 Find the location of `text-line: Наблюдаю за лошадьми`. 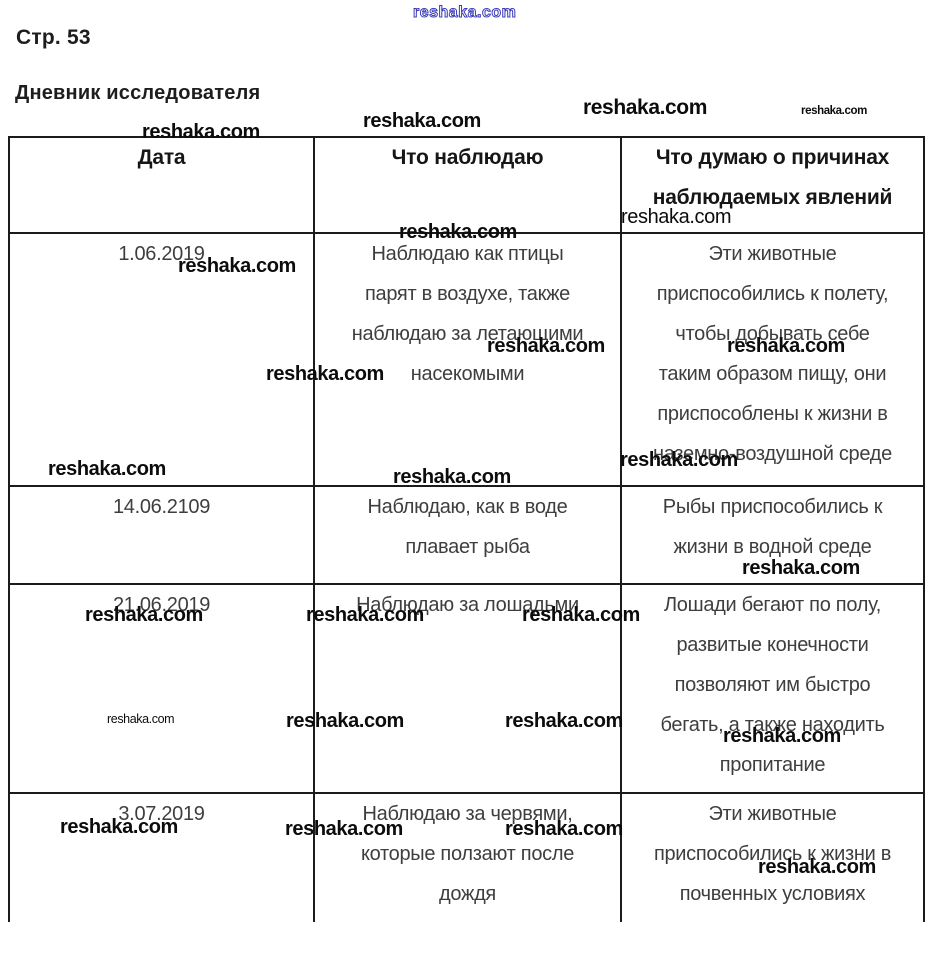

text-line: Наблюдаю за лошадьми is located at coordinates (467, 605).